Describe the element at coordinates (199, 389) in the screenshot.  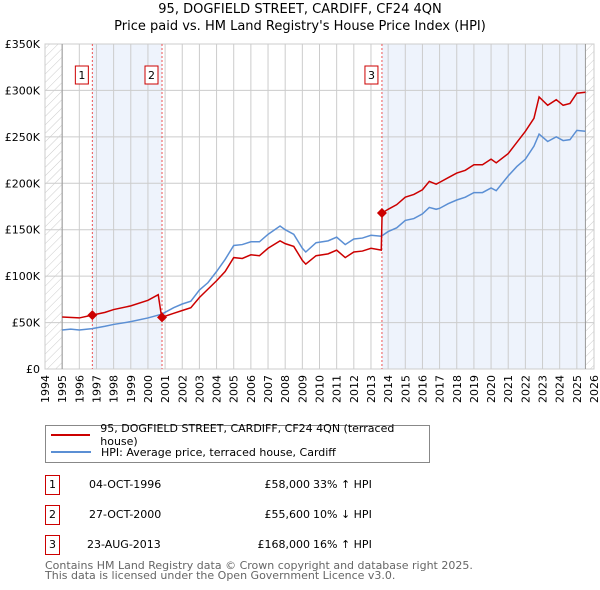
I see `x-tick-label: 2003` at that location.